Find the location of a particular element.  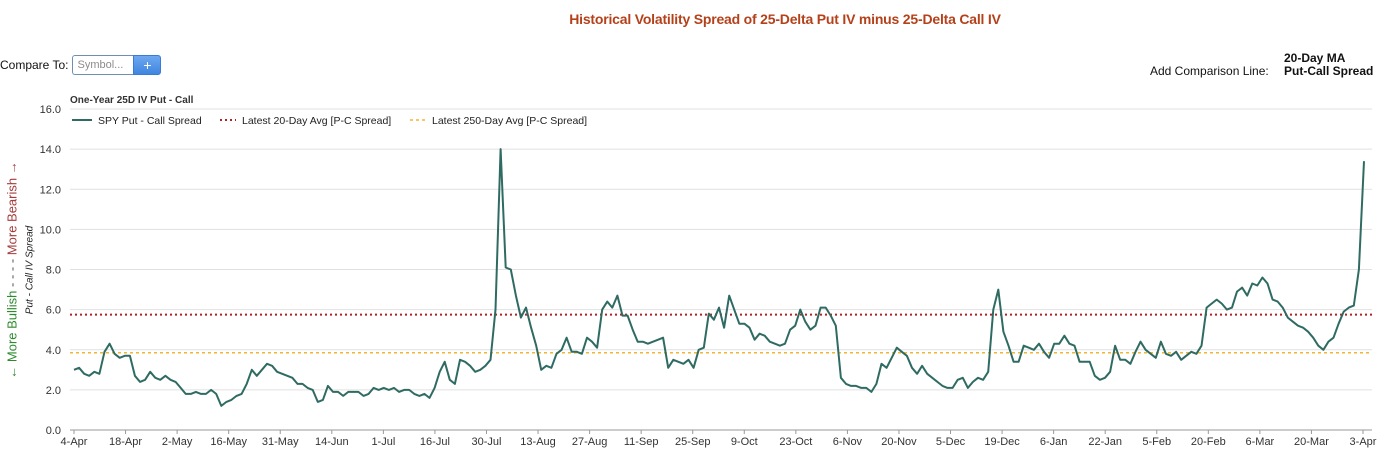

comparison-option-put-call-spread: Put-Call Spread is located at coordinates (1329, 71).